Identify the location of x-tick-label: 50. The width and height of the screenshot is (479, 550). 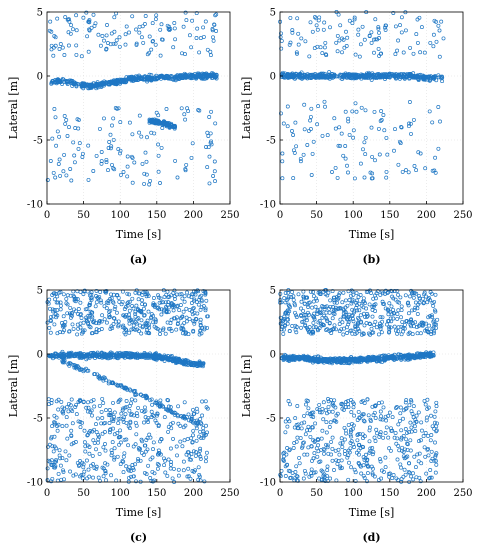
(316, 493).